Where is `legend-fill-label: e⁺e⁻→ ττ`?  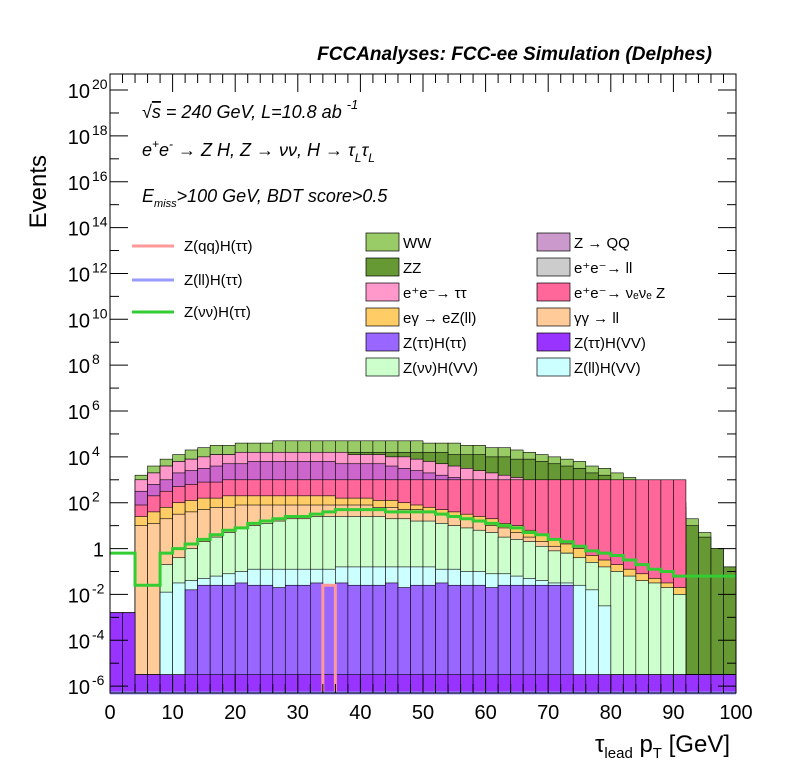
legend-fill-label: e⁺e⁻→ ττ is located at coordinates (435, 293).